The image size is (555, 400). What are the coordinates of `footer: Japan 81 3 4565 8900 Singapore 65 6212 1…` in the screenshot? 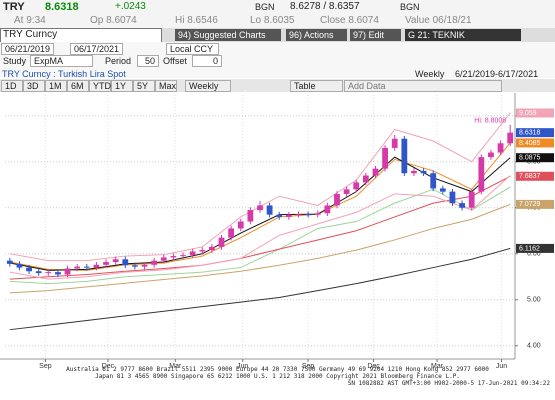 It's located at (277, 376).